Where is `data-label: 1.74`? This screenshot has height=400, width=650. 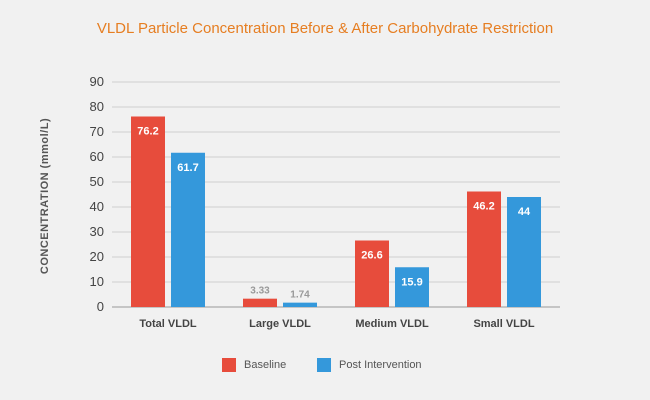 data-label: 1.74 is located at coordinates (300, 295).